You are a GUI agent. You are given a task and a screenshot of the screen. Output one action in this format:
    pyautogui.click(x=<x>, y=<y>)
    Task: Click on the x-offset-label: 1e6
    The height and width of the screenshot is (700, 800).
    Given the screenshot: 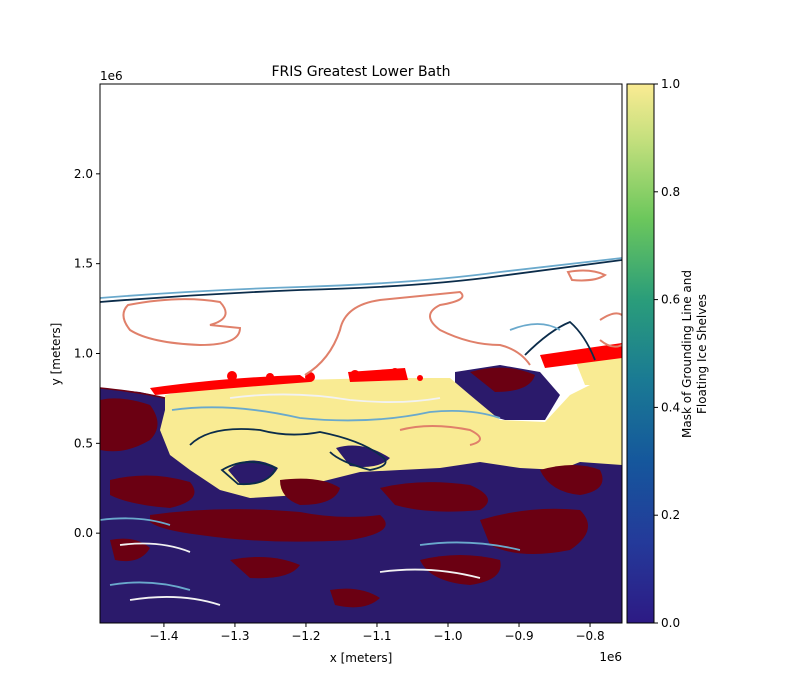 What is the action you would take?
    pyautogui.click(x=610, y=657)
    